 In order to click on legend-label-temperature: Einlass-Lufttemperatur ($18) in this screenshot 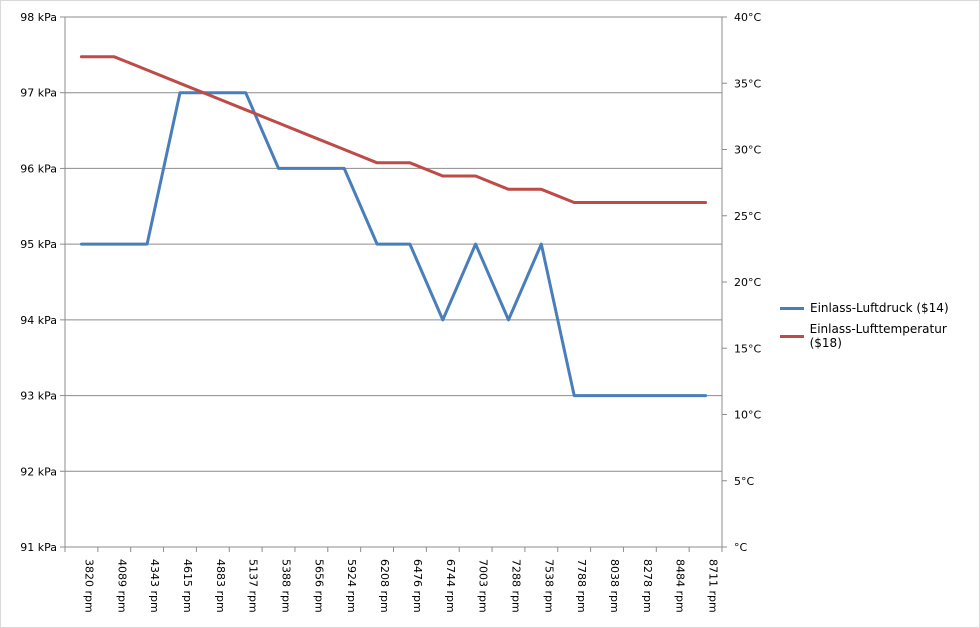, I will do `click(878, 336)`.